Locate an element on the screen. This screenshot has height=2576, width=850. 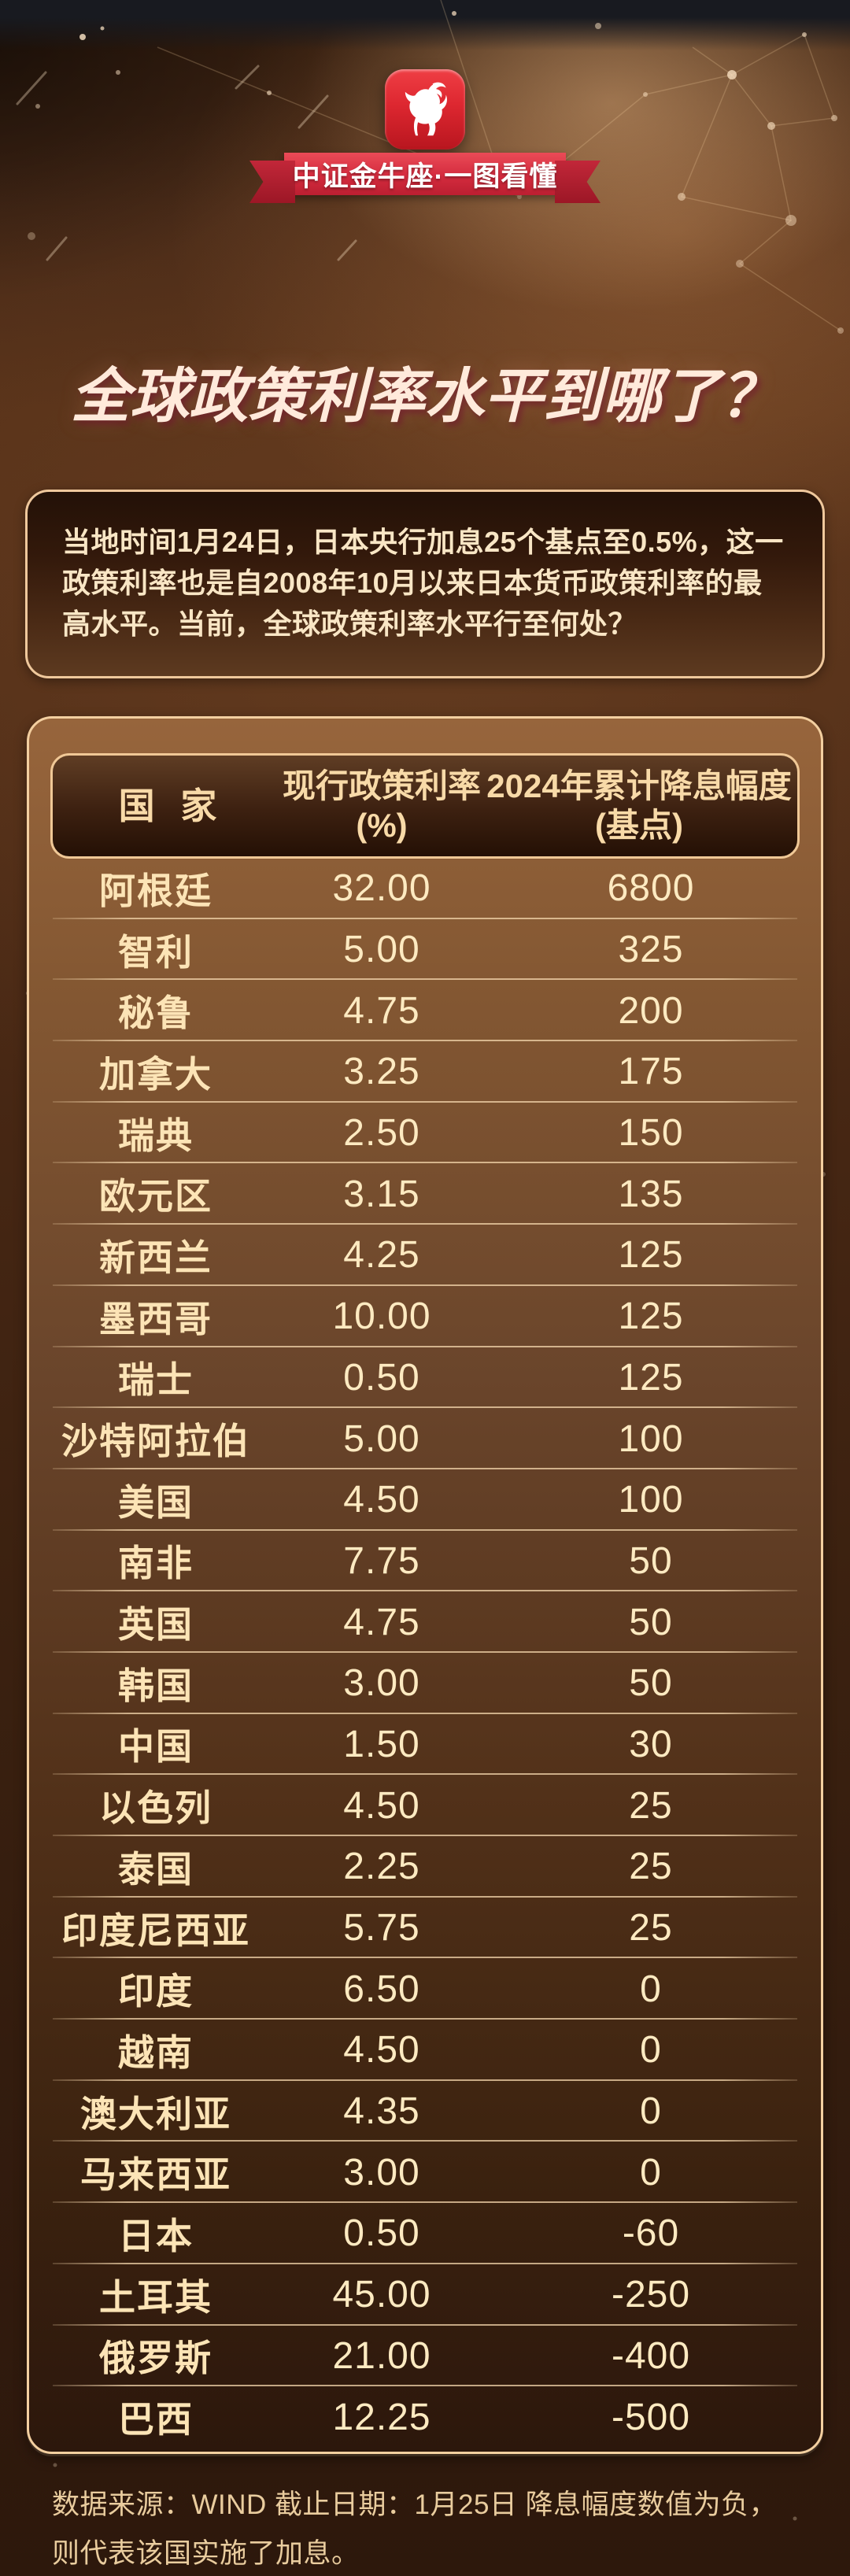
rate-cell: 2.50 is located at coordinates (381, 1133).